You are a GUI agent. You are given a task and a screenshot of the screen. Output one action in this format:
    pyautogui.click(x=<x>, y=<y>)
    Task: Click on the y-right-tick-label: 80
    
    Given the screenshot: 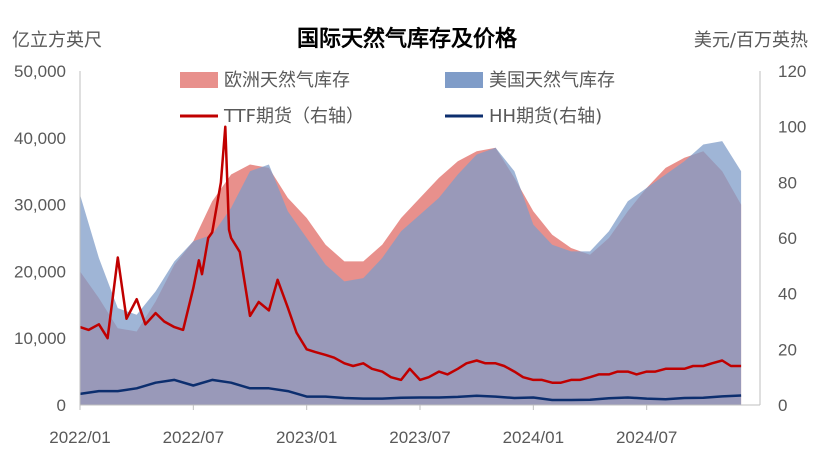 What is the action you would take?
    pyautogui.click(x=787, y=182)
    